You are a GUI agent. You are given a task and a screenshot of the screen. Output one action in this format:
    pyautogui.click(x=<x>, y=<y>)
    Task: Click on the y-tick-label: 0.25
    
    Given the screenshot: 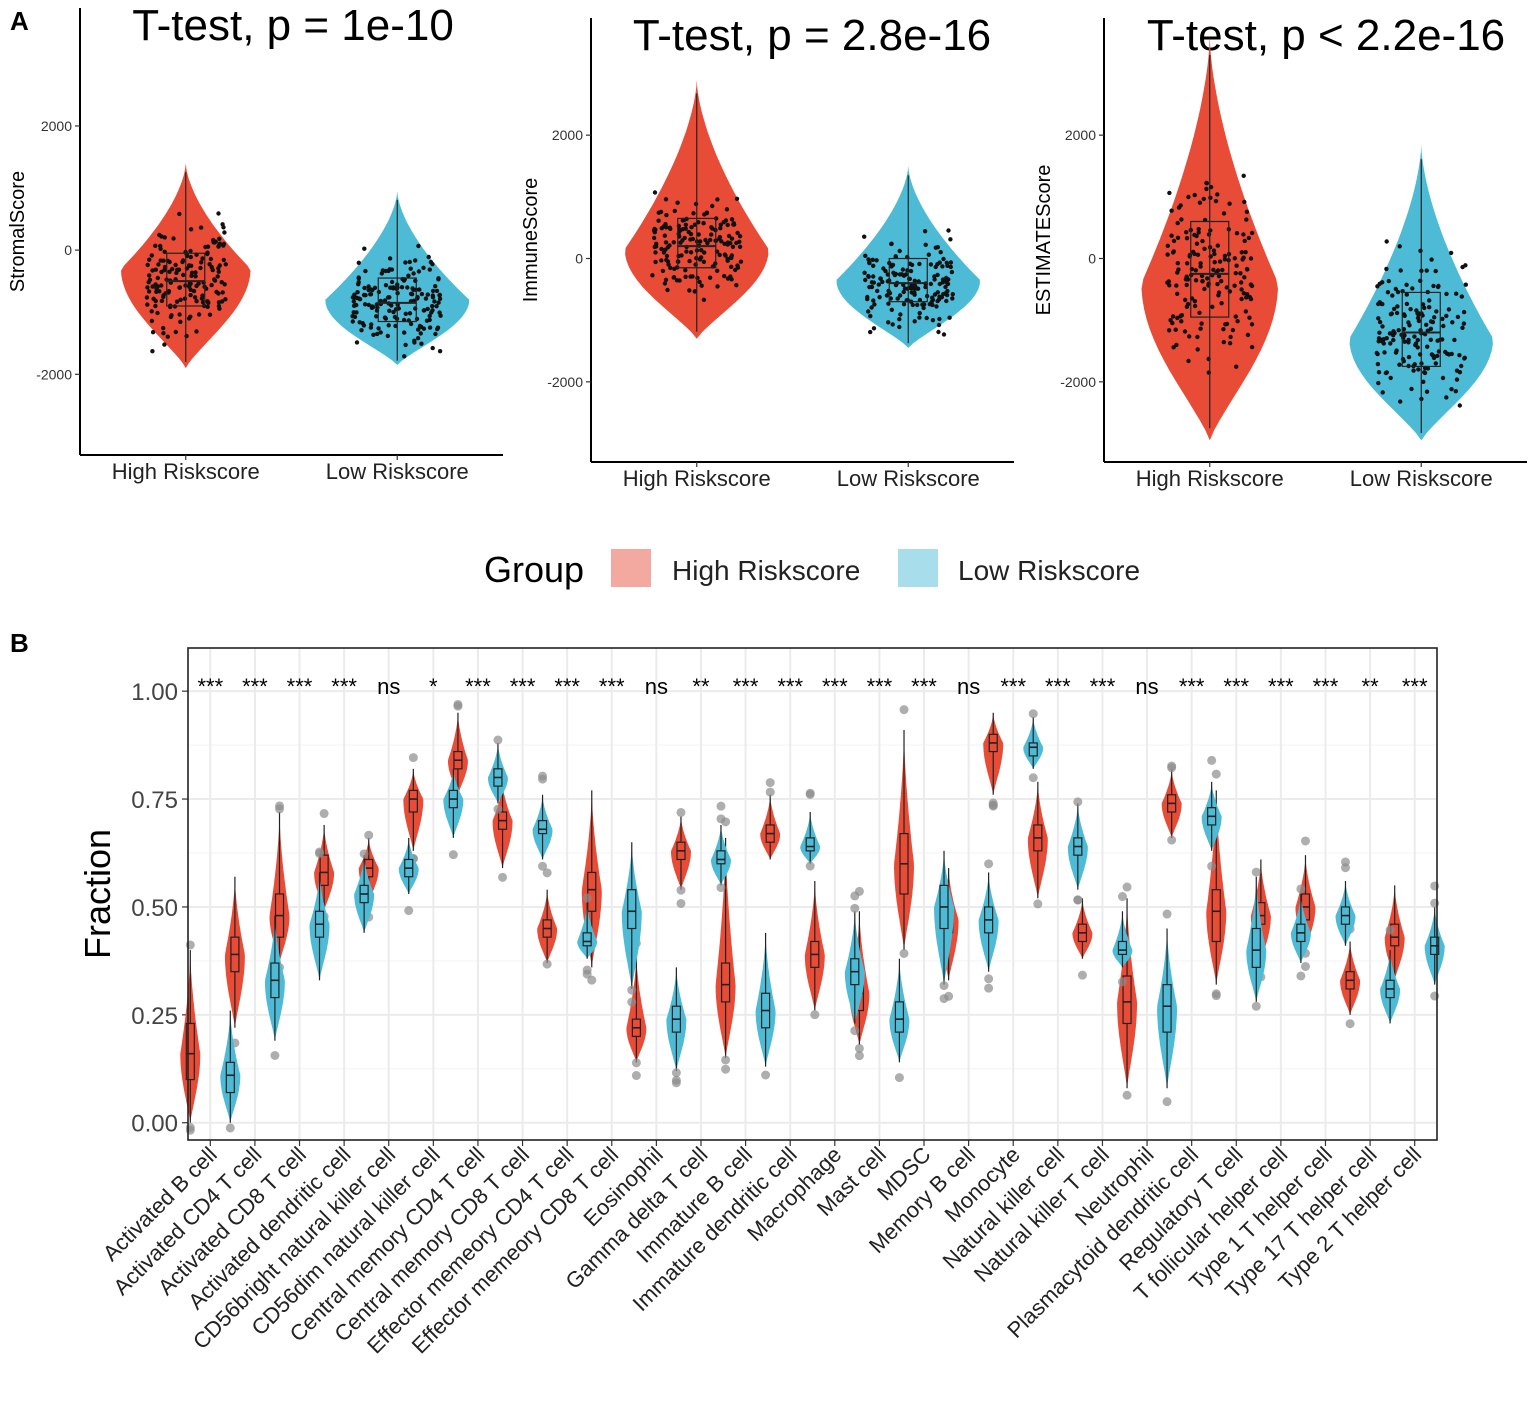 What is the action you would take?
    pyautogui.click(x=154, y=1016)
    